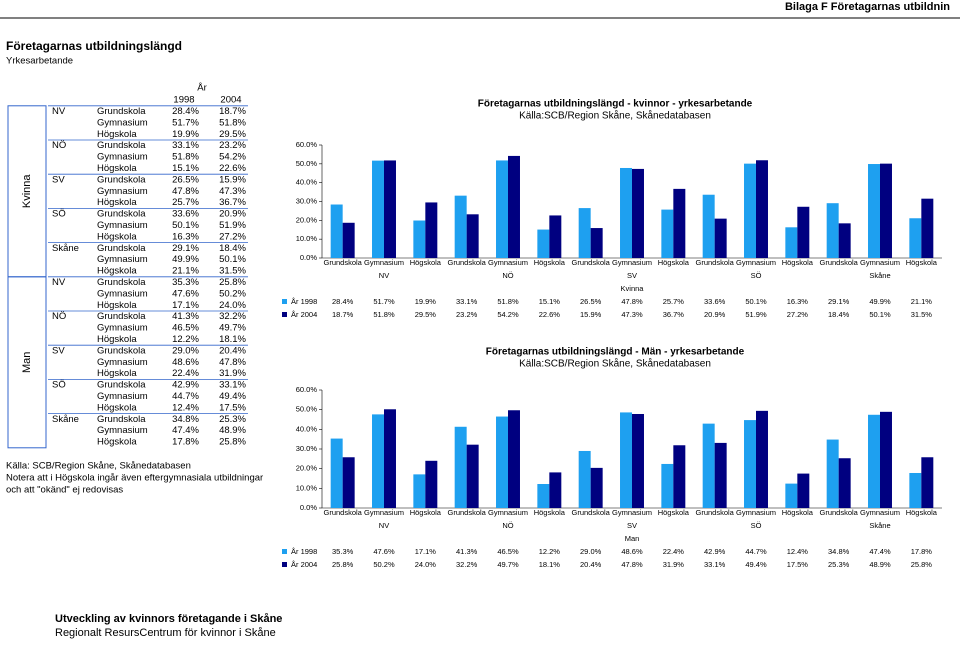 The width and height of the screenshot is (960, 646). Describe the element at coordinates (185, 236) in the screenshot. I see `table-value: 16.3%` at that location.